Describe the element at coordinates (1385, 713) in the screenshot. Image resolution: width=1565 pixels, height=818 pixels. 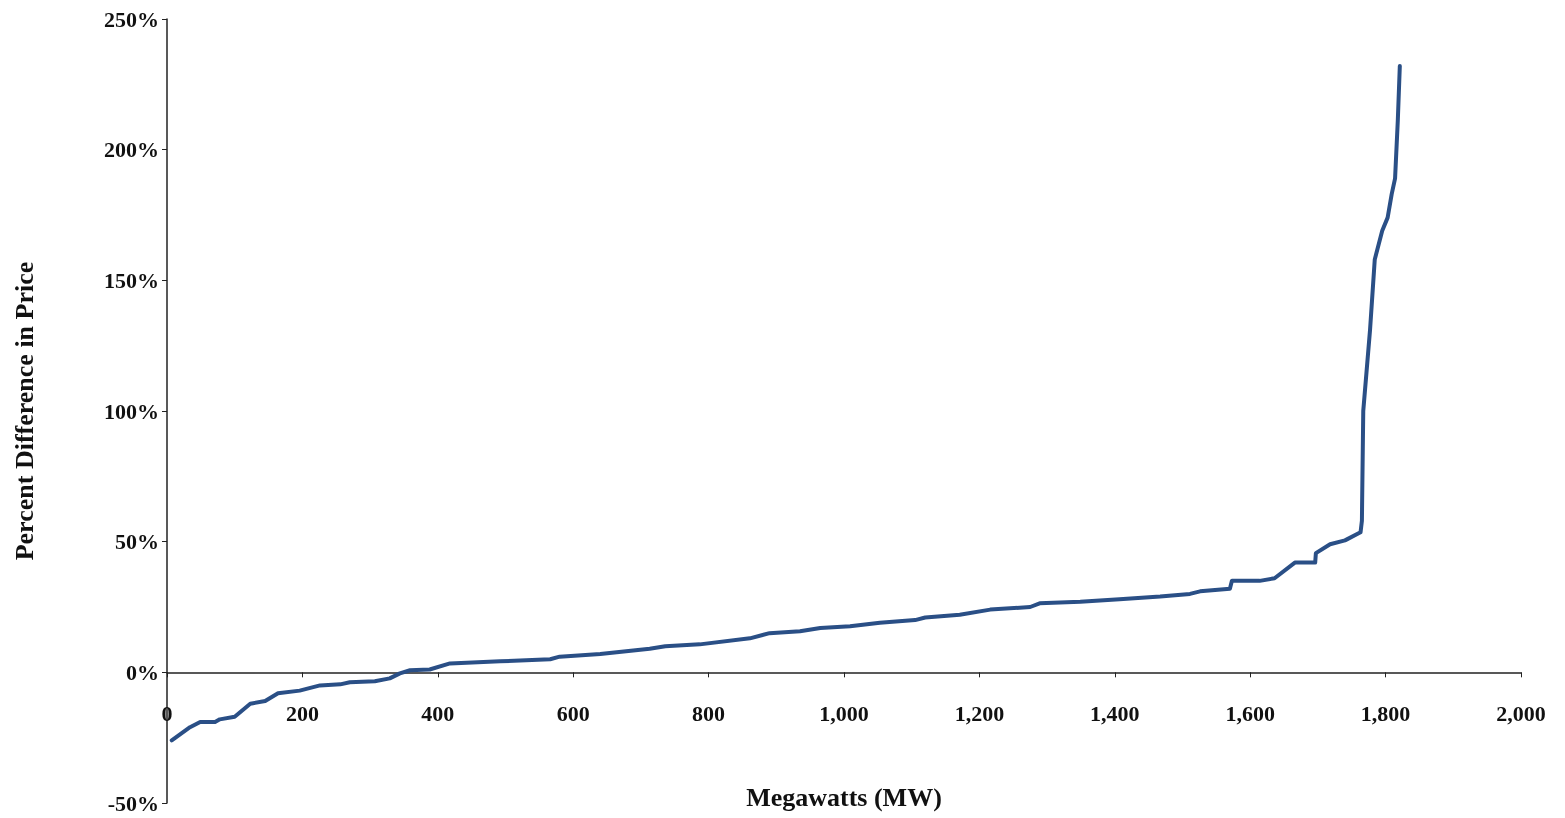
I see `x-tick-label: 1,800` at that location.